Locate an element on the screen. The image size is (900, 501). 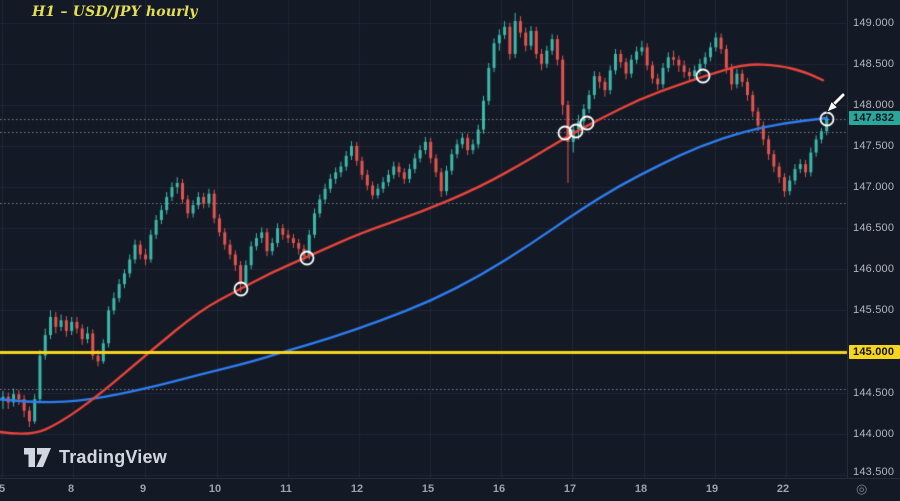
price-axis-label: 146.500 is located at coordinates (874, 228).